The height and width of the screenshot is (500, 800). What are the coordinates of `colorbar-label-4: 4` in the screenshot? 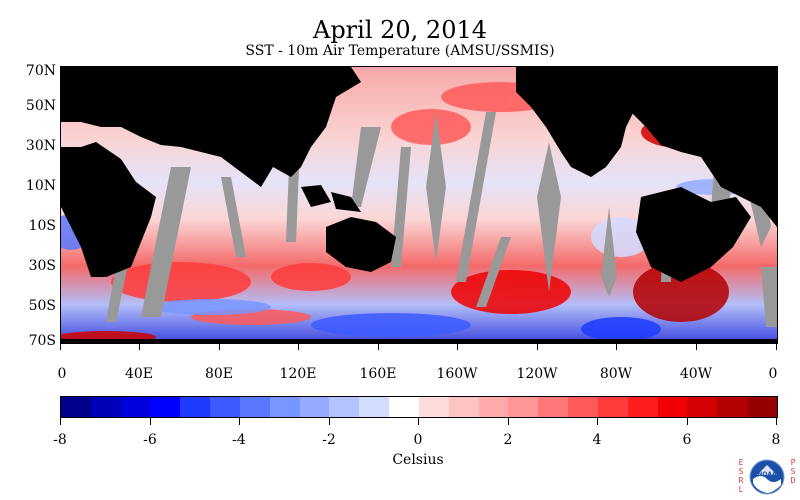 It's located at (597, 440).